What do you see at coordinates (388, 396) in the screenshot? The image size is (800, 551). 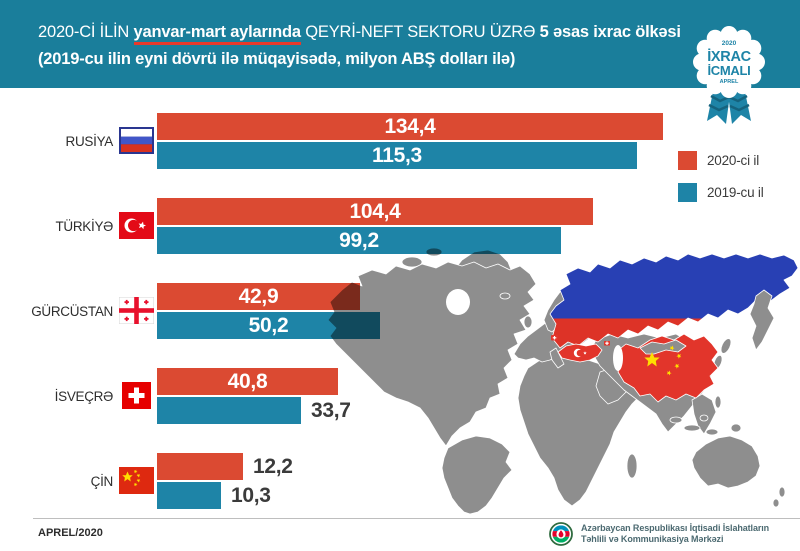 I see `chart-row-isvecre: İSVEÇRƏ 40,8 33,7` at bounding box center [388, 396].